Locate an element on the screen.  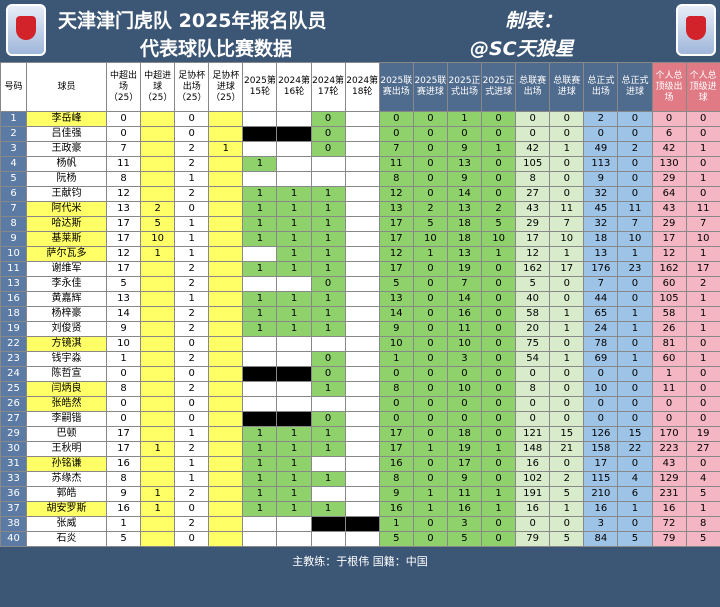
stat-cell: 17 is located at coordinates (669, 239).